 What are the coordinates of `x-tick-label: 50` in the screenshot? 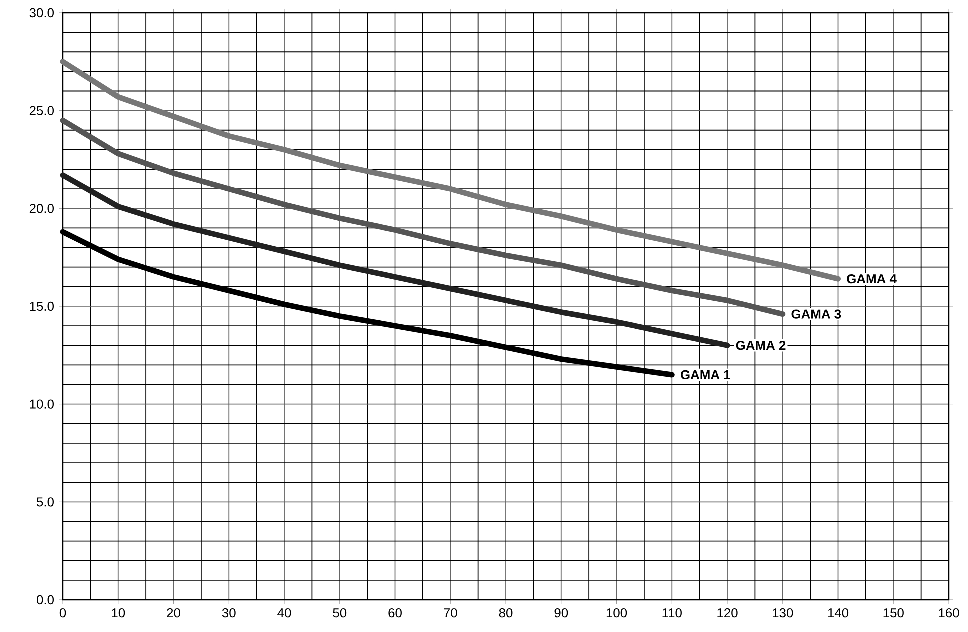 It's located at (340, 613).